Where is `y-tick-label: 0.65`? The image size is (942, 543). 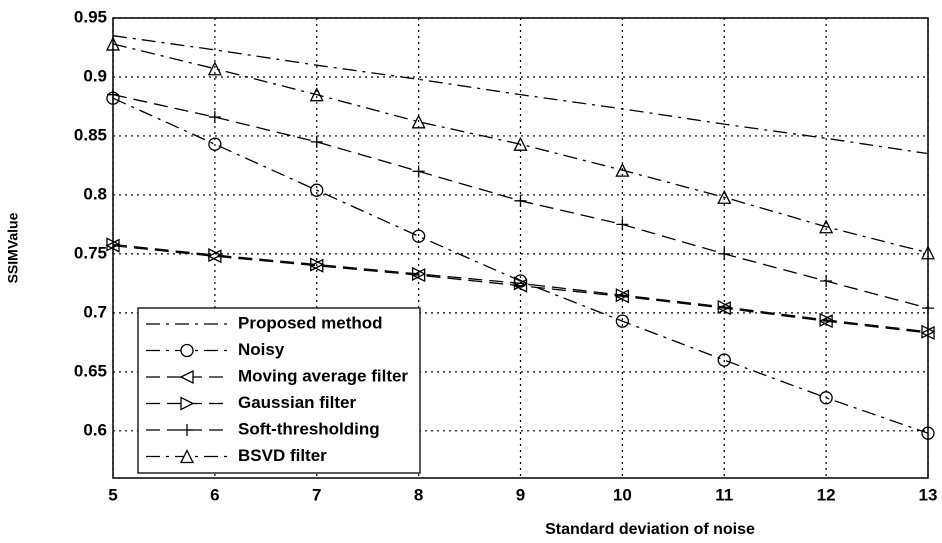 y-tick-label: 0.65 is located at coordinates (90, 370).